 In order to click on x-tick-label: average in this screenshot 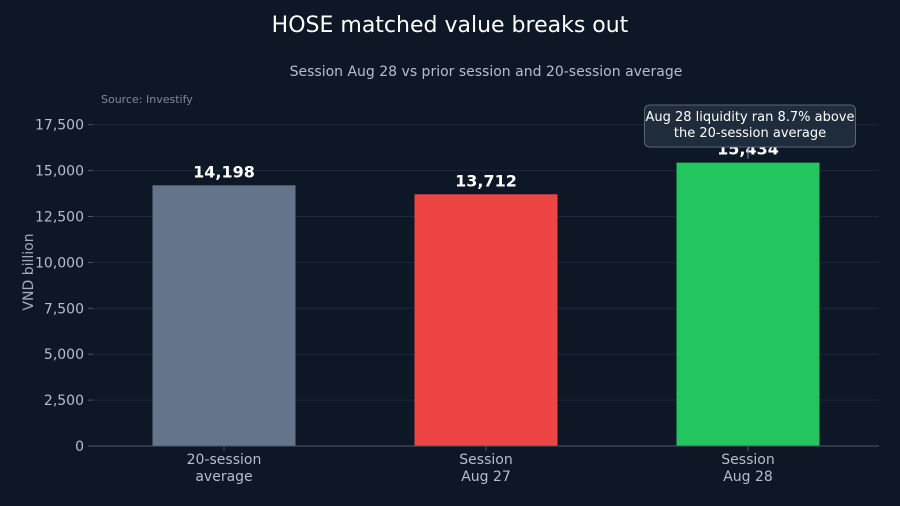, I will do `click(223, 477)`.